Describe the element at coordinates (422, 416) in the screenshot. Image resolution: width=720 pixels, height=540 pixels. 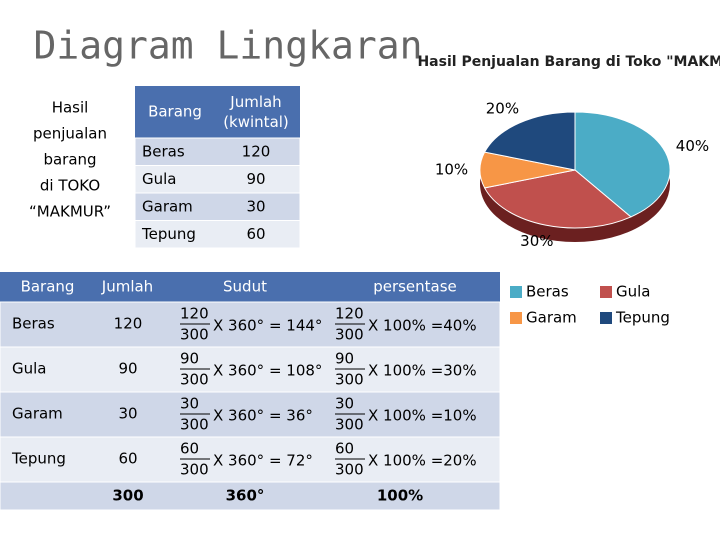
I see `fraction-result: X 100% =10%` at that location.